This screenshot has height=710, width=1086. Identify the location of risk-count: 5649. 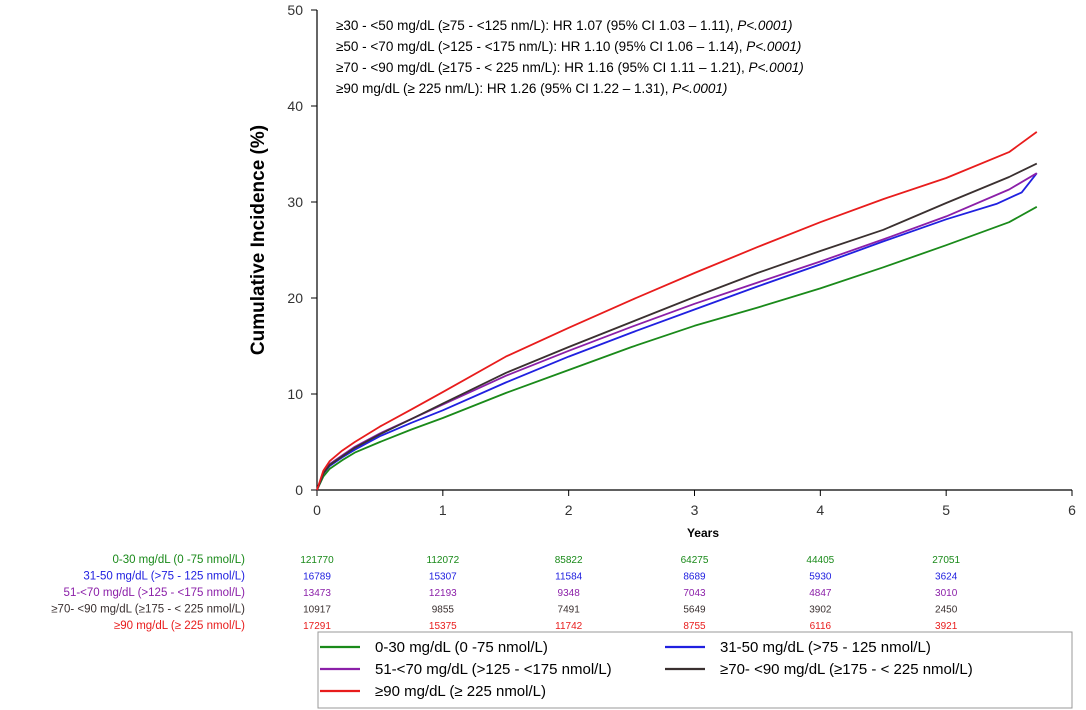
(694, 610).